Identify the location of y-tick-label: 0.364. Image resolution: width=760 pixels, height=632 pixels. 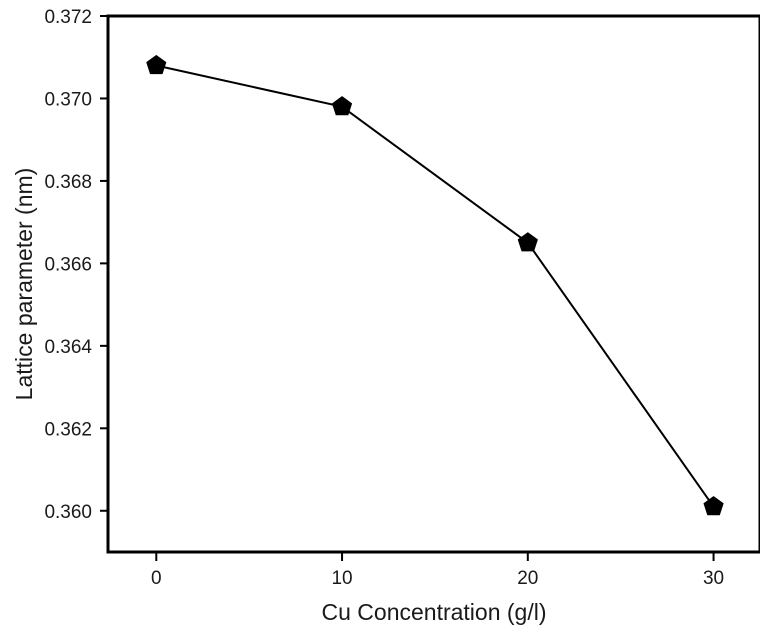
(68, 347).